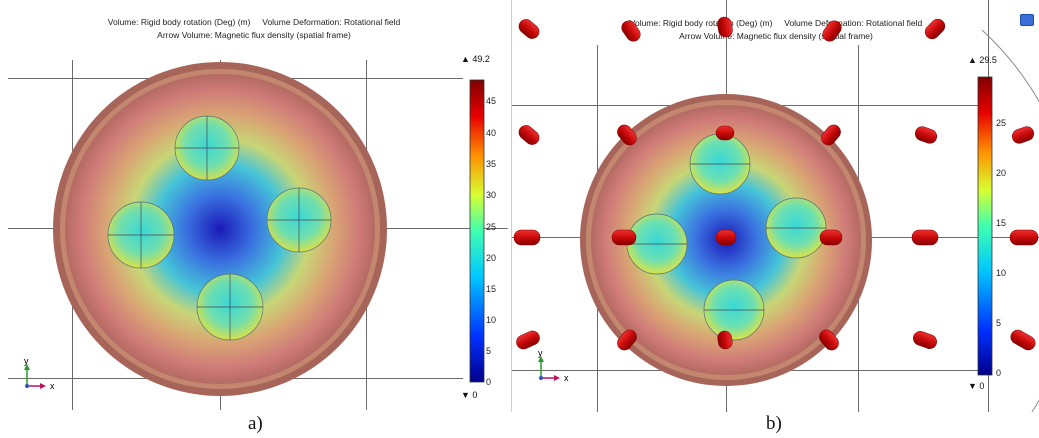 This screenshot has width=1039, height=438. Describe the element at coordinates (255, 423) in the screenshot. I see `caption-a: a)` at that location.